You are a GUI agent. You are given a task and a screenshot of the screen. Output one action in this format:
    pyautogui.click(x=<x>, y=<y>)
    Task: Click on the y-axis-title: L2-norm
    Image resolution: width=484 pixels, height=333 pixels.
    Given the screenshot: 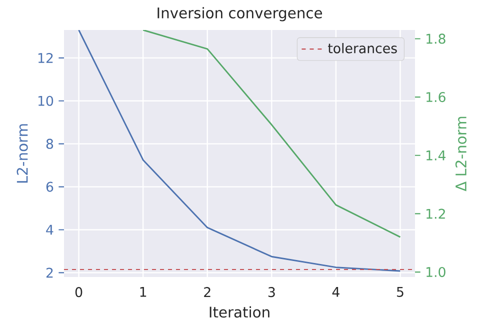 What is the action you would take?
    pyautogui.click(x=22, y=153)
    